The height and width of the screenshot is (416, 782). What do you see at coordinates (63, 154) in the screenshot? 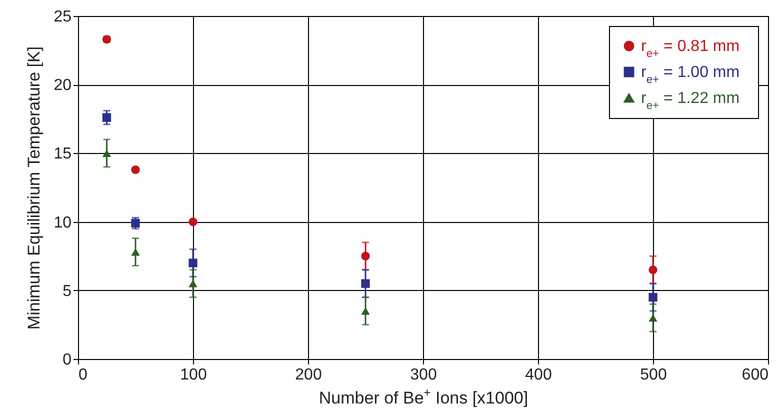
I see `y-tick-label: 15` at bounding box center [63, 154].